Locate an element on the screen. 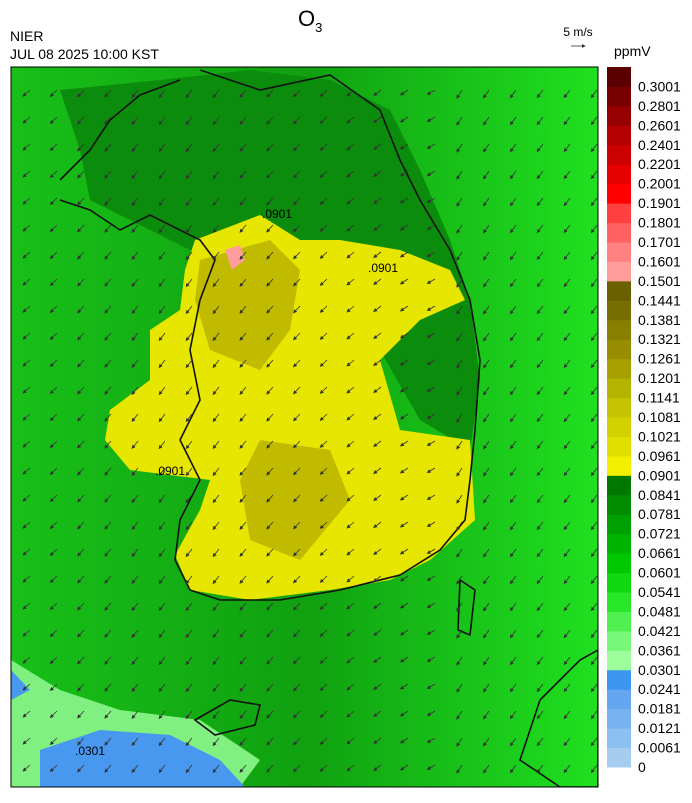  colorbar-label: 0.0121 is located at coordinates (659, 728).